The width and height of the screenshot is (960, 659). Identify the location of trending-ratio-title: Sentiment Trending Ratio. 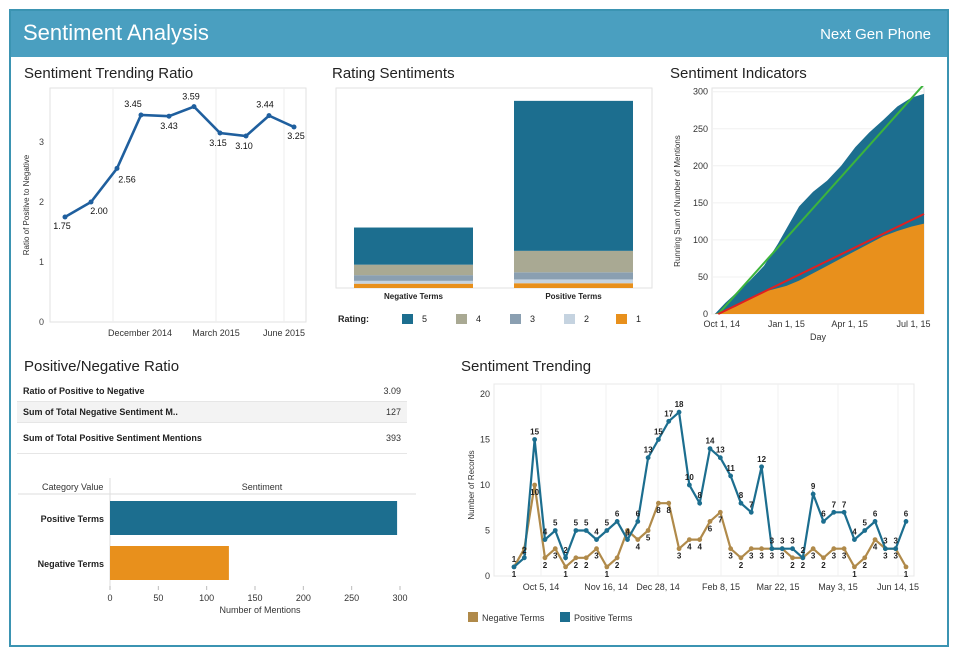
(109, 73).